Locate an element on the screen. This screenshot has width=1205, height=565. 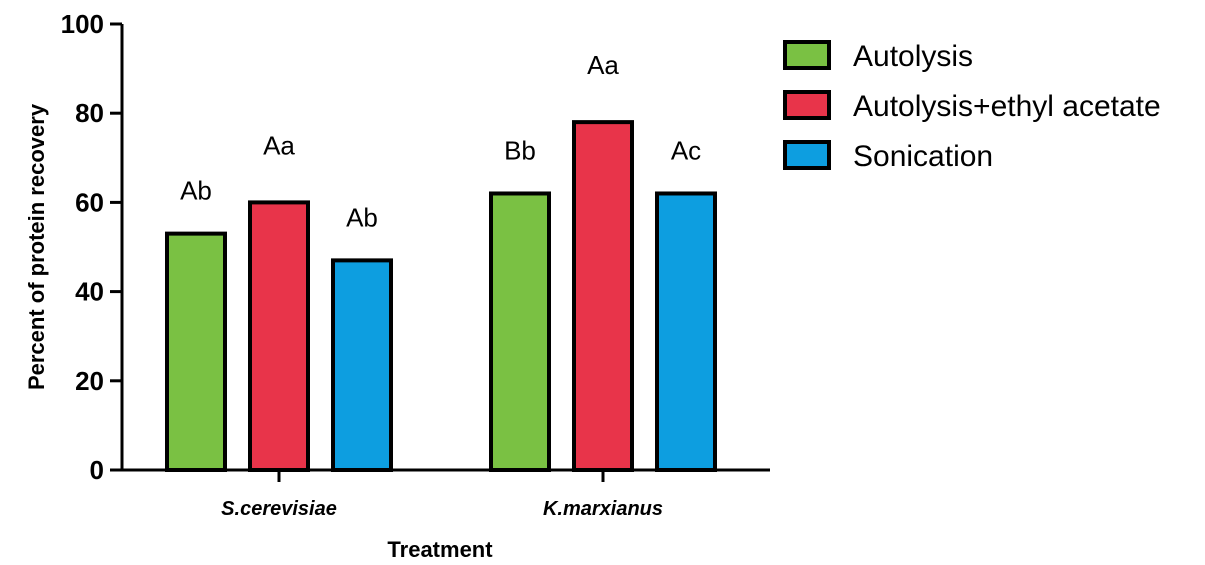
bar-sonication-k-marxianus is located at coordinates (686, 331).